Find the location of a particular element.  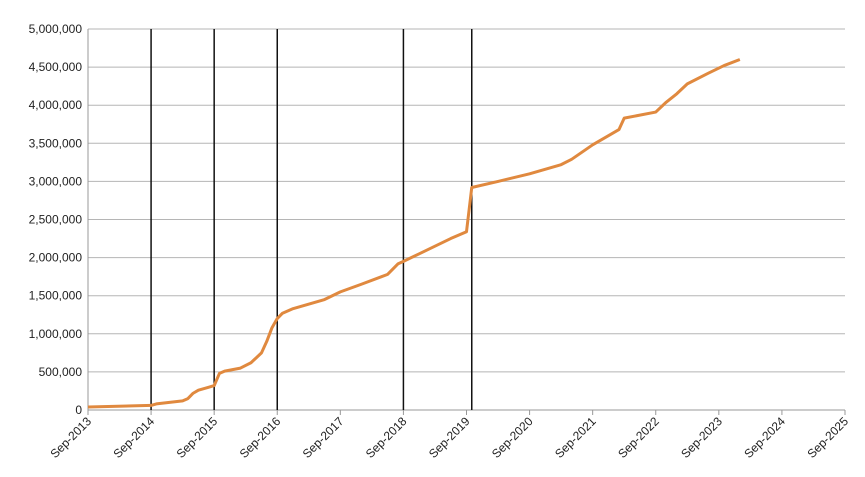

y-tick-label: 0 is located at coordinates (78, 410).